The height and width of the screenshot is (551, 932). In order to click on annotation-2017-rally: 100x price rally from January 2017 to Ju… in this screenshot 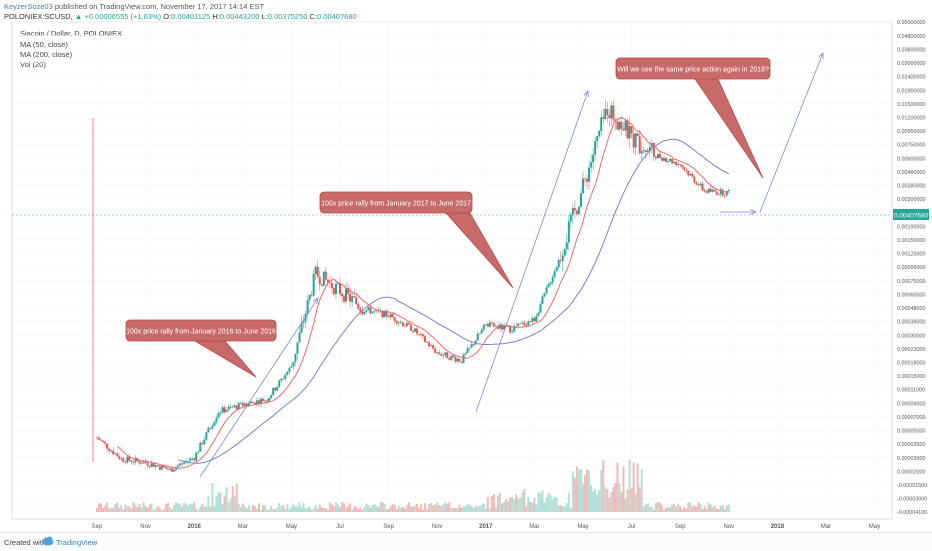, I will do `click(416, 240)`.